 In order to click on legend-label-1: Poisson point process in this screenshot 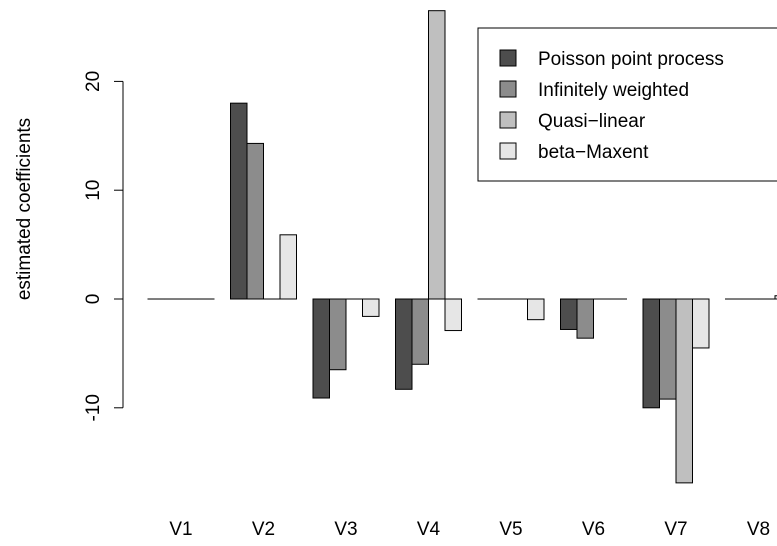, I will do `click(631, 59)`.